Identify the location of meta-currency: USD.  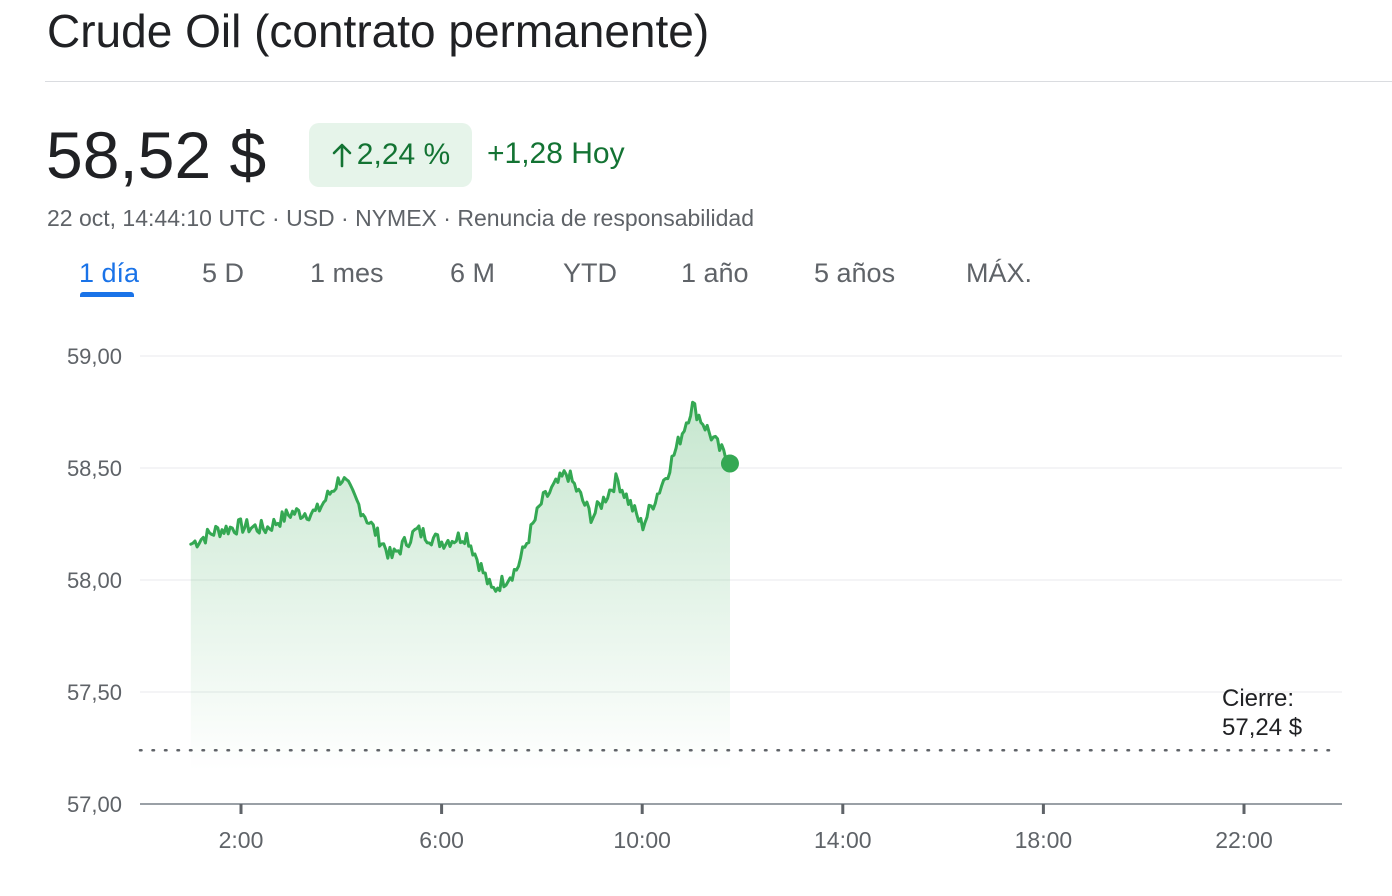
(310, 218).